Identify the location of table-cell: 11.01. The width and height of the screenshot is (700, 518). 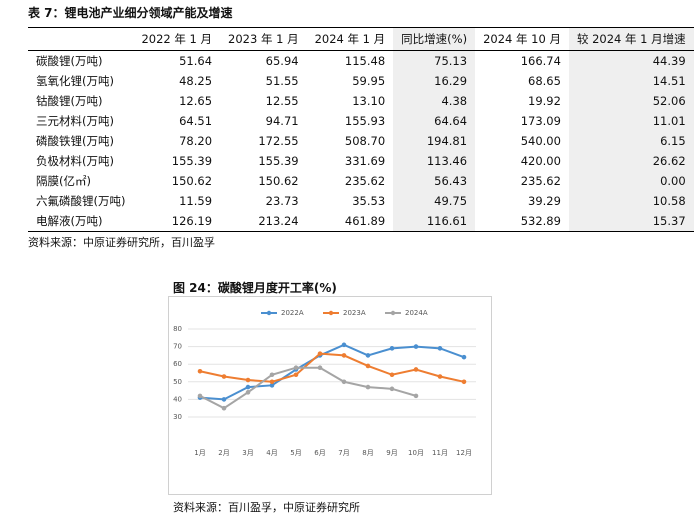
(631, 121).